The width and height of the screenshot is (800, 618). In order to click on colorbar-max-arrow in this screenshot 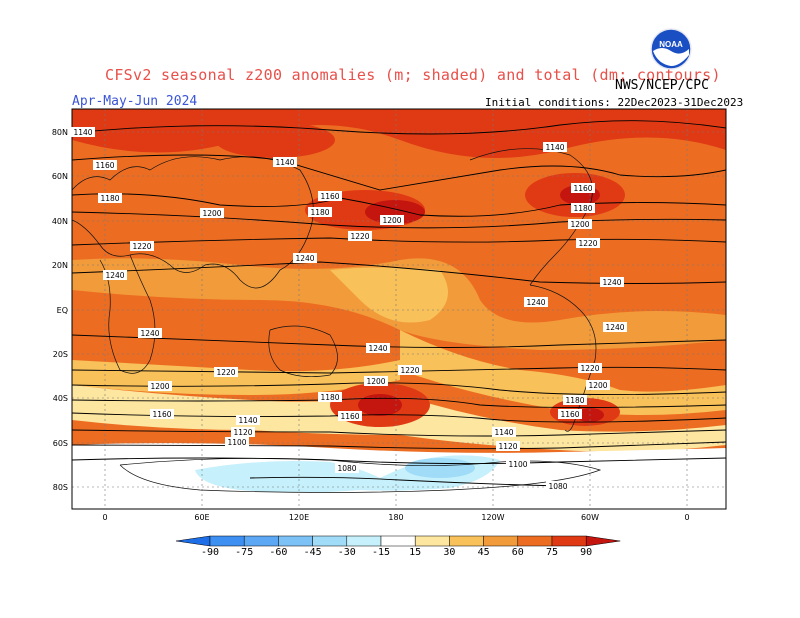, I will do `click(603, 541)`.